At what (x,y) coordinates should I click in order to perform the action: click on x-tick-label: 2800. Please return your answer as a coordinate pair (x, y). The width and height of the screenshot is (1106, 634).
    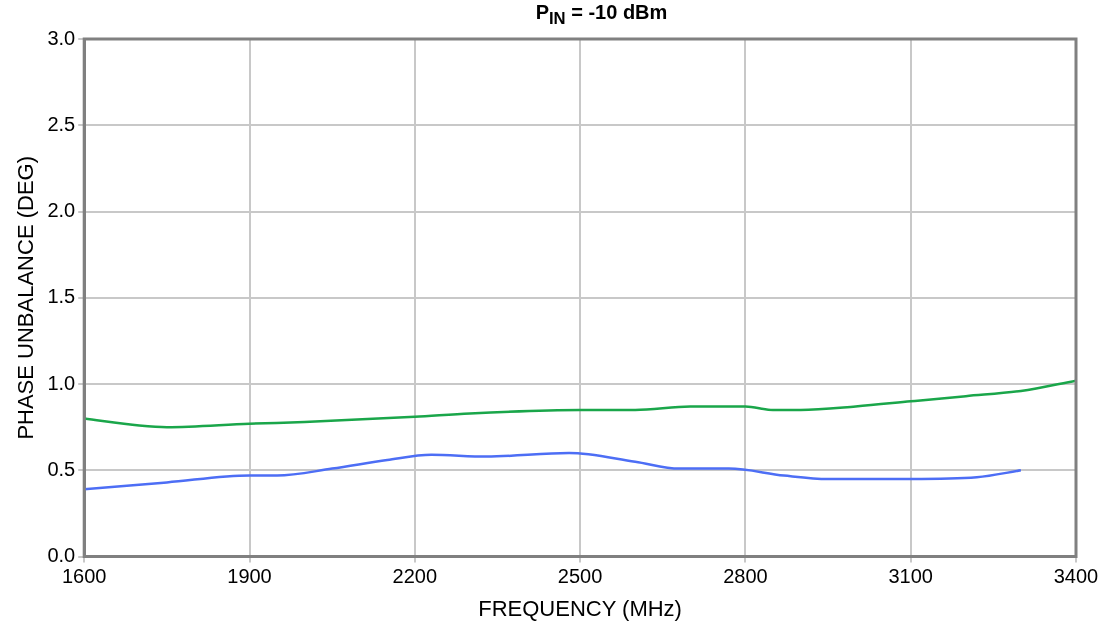
    Looking at the image, I should click on (745, 576).